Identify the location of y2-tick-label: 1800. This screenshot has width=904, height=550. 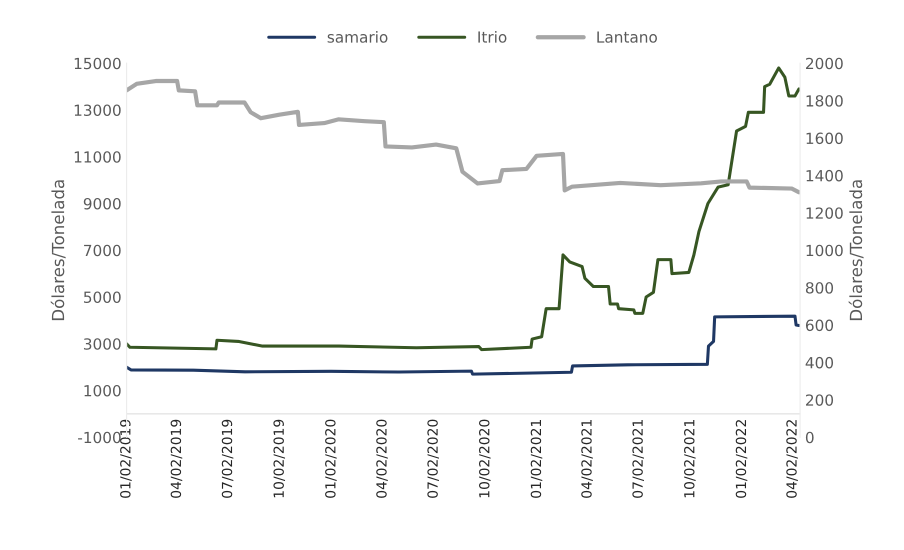
(824, 101).